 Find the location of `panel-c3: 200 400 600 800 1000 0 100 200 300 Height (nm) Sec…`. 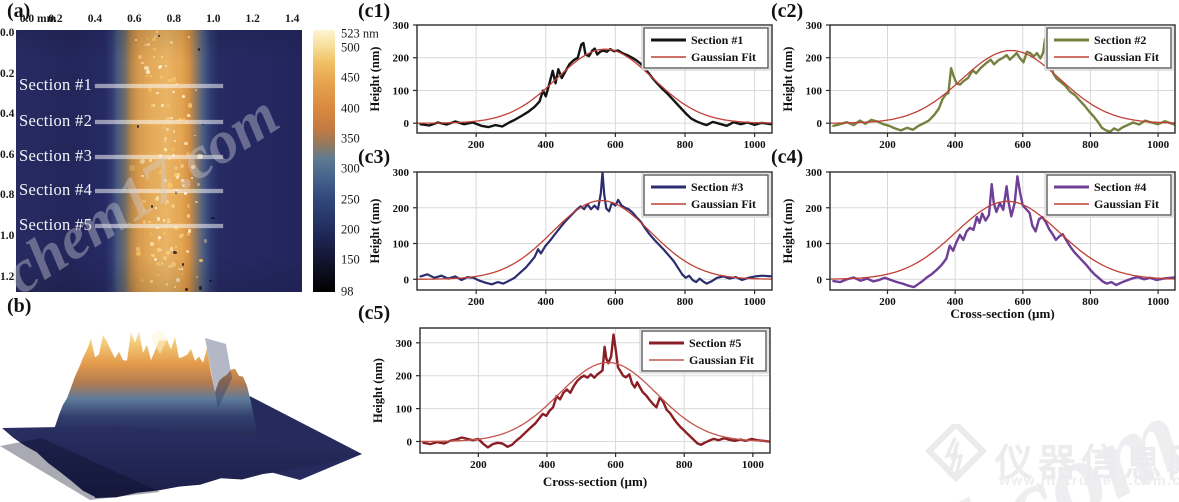

panel-c3: 200 400 600 800 1000 0 100 200 300 Height (nm) Sec… is located at coordinates (566, 228).